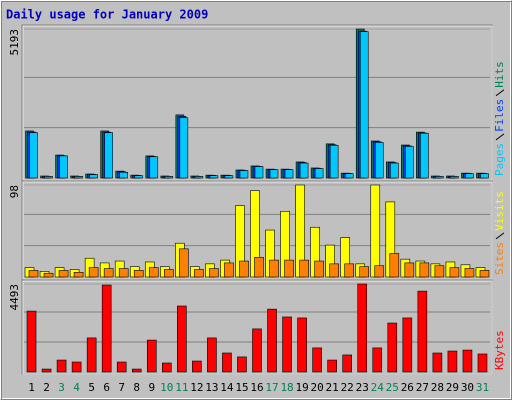 This screenshot has width=512, height=400. What do you see at coordinates (286, 387) in the screenshot?
I see `x-tick-label: 18` at bounding box center [286, 387].